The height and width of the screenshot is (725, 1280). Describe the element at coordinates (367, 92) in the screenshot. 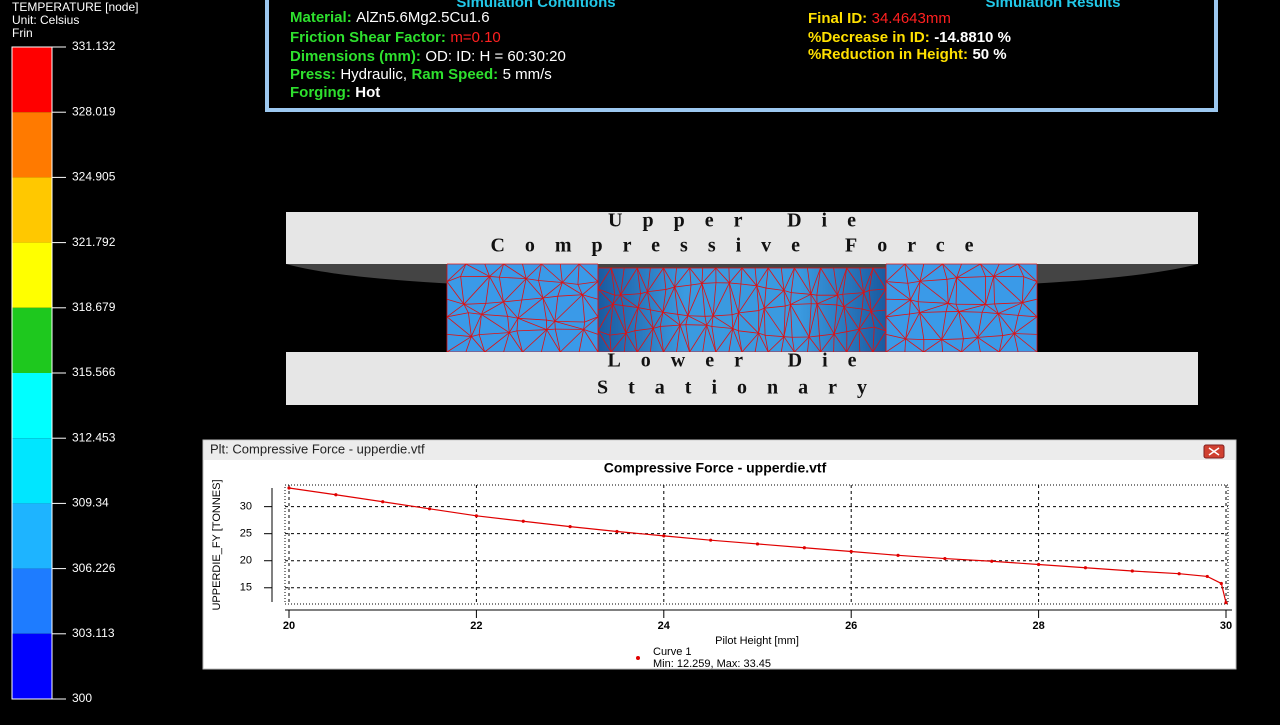

I see `value: Hot` at that location.